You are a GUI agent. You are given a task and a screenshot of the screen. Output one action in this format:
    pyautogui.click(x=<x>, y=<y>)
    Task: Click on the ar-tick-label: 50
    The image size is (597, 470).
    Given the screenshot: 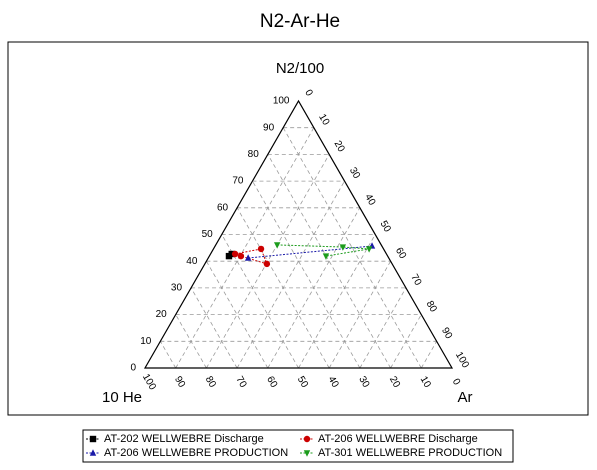 What is the action you would take?
    pyautogui.click(x=385, y=227)
    